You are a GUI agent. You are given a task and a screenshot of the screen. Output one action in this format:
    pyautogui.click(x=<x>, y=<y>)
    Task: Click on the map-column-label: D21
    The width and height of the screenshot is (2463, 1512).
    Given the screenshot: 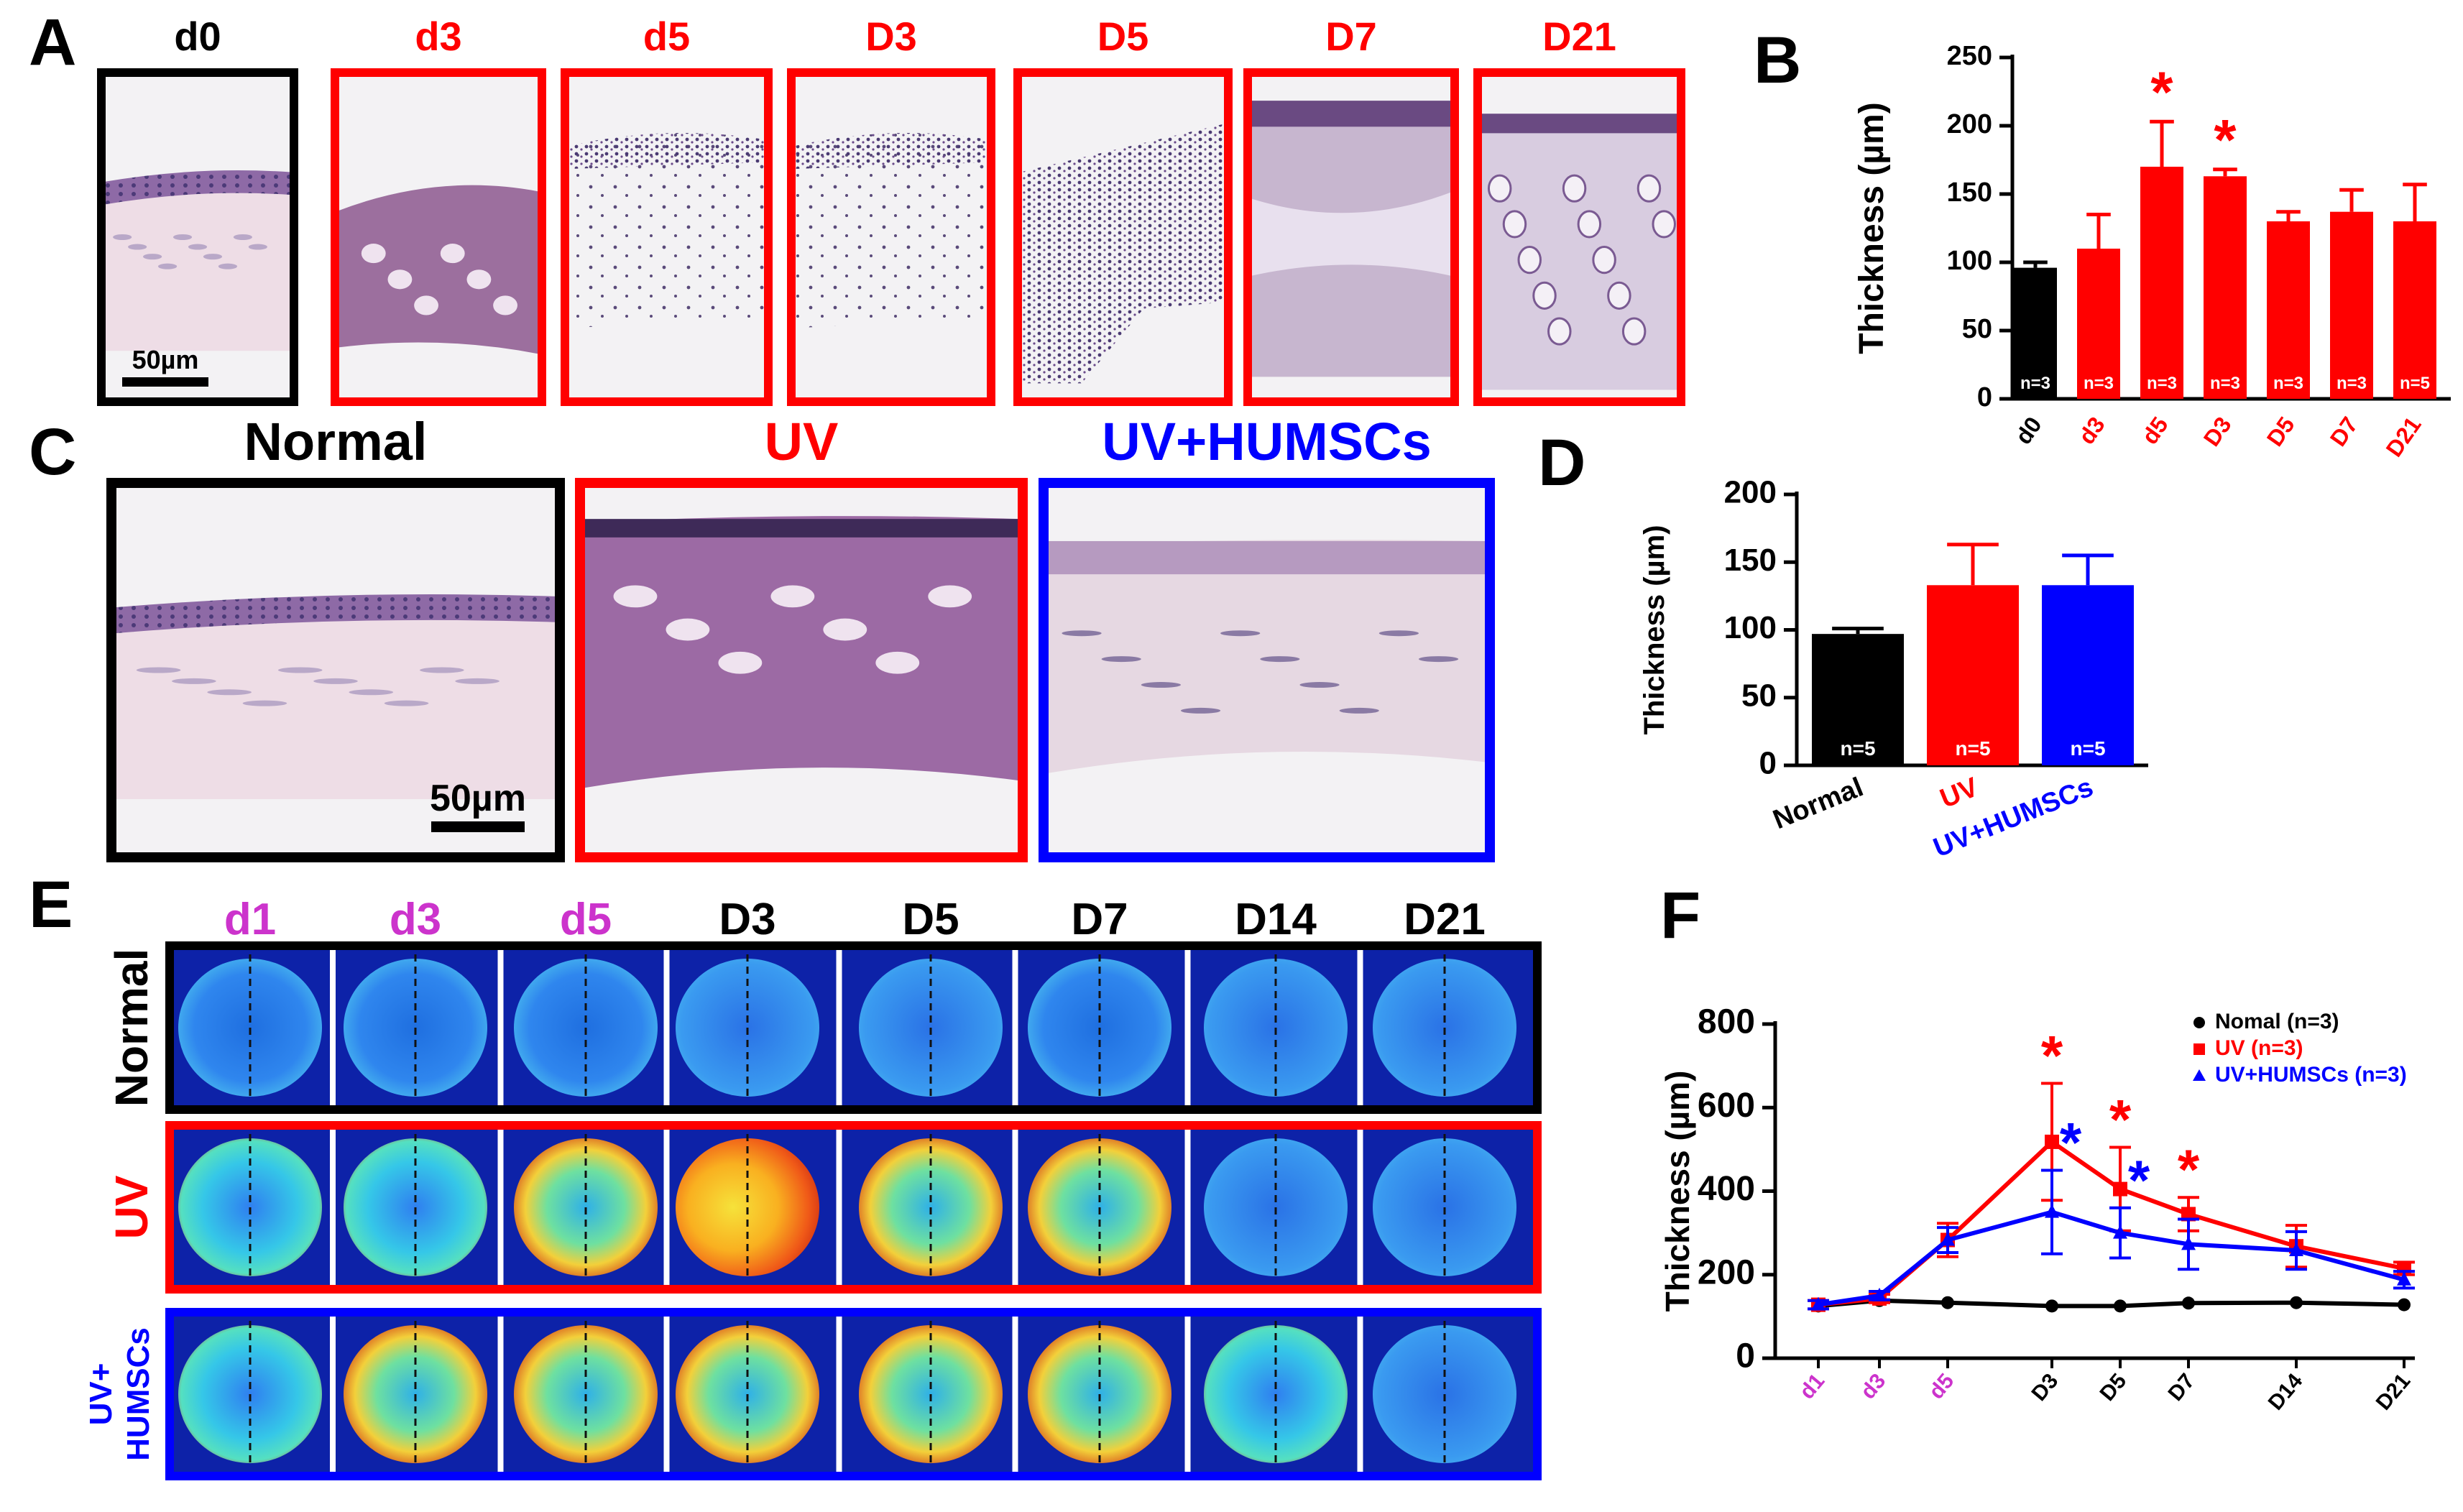 What is the action you would take?
    pyautogui.click(x=1445, y=919)
    